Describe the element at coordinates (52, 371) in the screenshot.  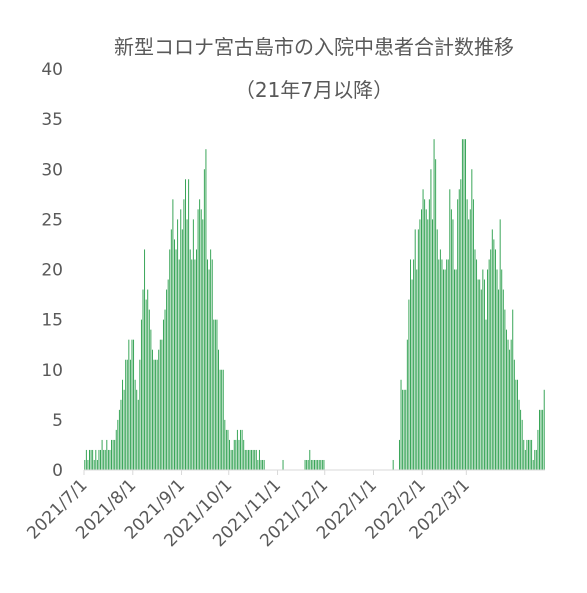
I see `y-tick-label: 10` at that location.